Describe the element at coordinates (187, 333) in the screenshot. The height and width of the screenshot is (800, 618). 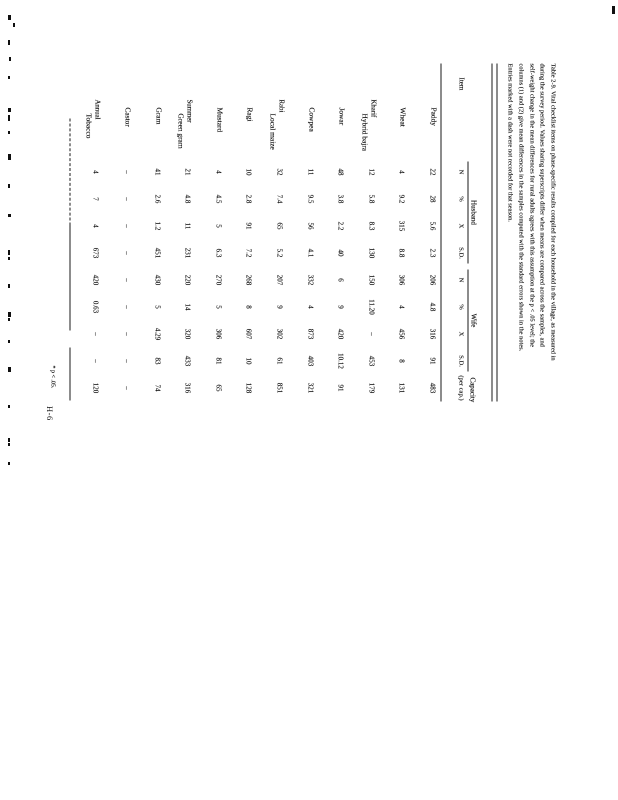
I see `cell-value: 320` at that location.